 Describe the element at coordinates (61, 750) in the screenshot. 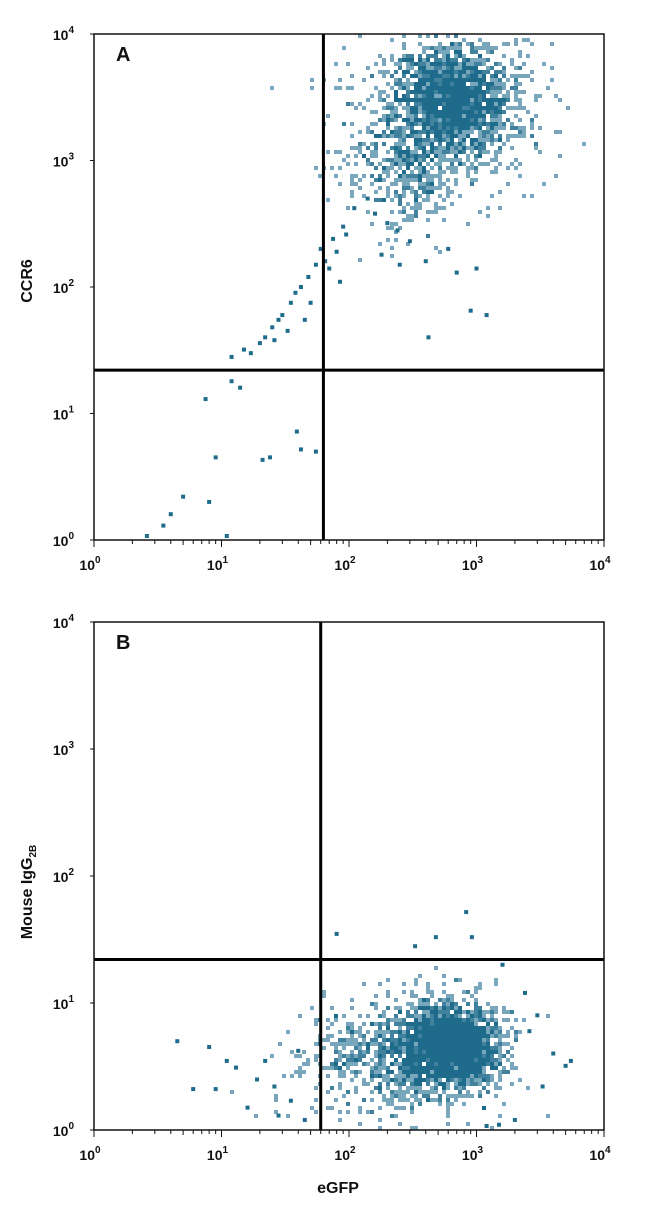

I see `tick-label-base: 10` at that location.